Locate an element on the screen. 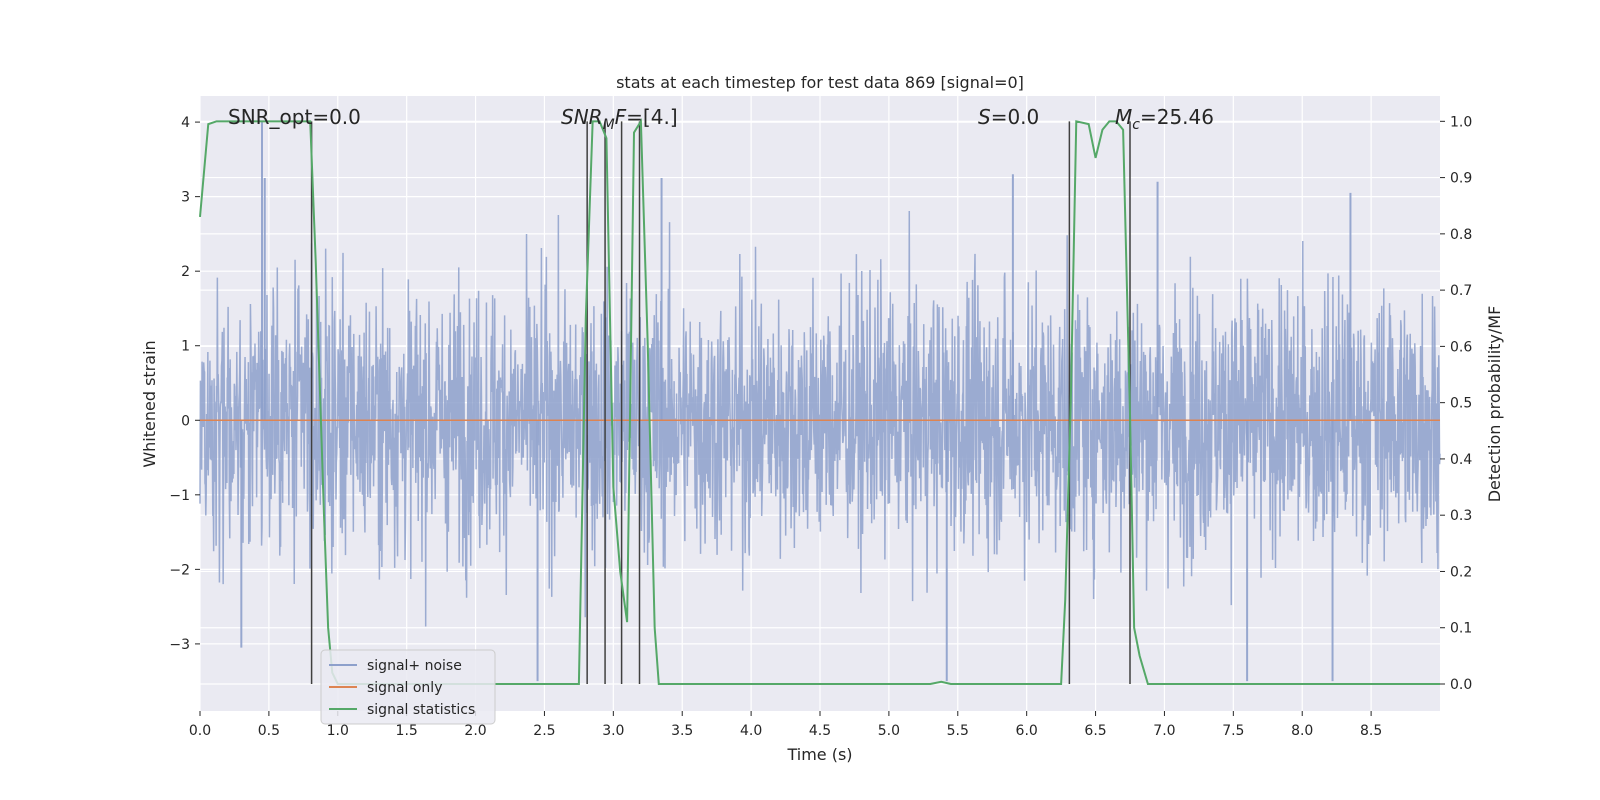 This screenshot has height=800, width=1600. legend-label: signal+ noise is located at coordinates (414, 666).